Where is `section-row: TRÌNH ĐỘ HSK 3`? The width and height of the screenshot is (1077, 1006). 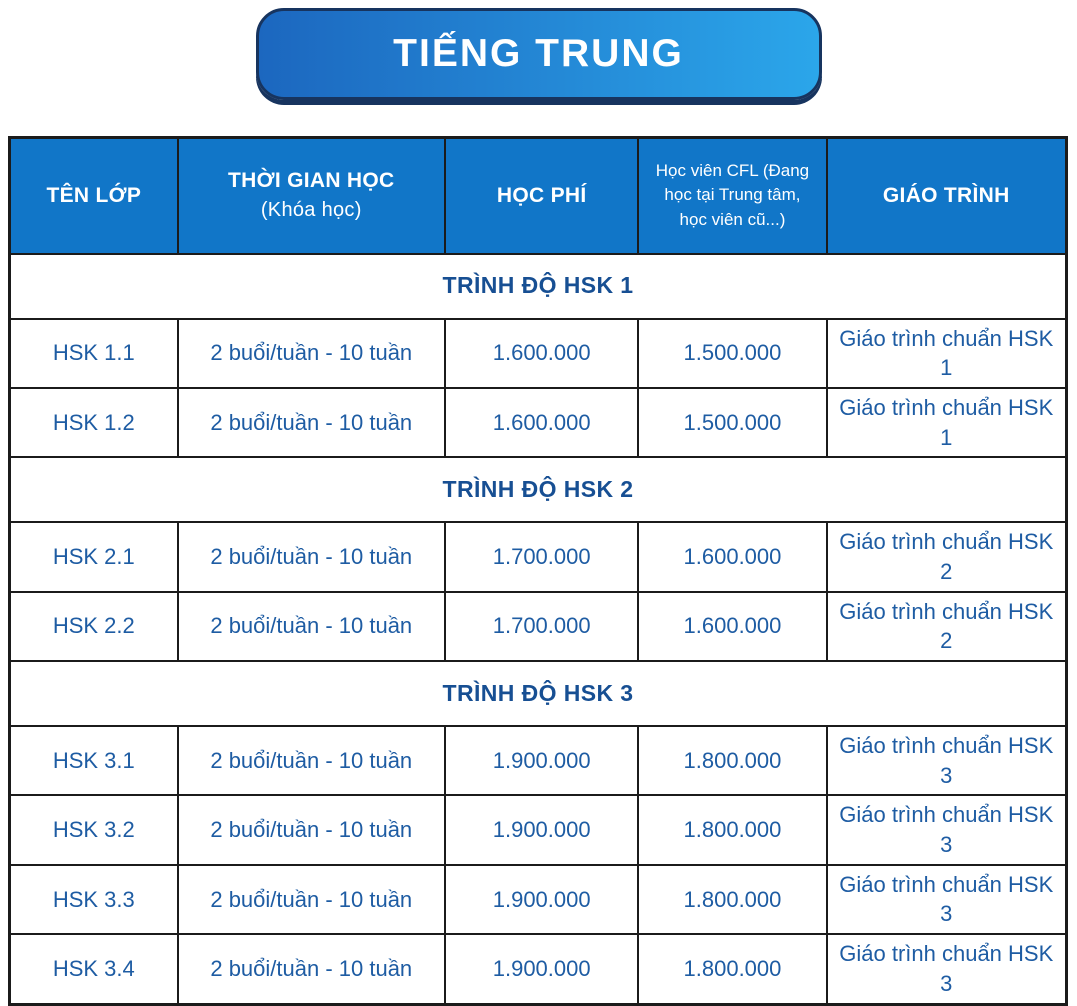 section-row: TRÌNH ĐỘ HSK 3 is located at coordinates (538, 693).